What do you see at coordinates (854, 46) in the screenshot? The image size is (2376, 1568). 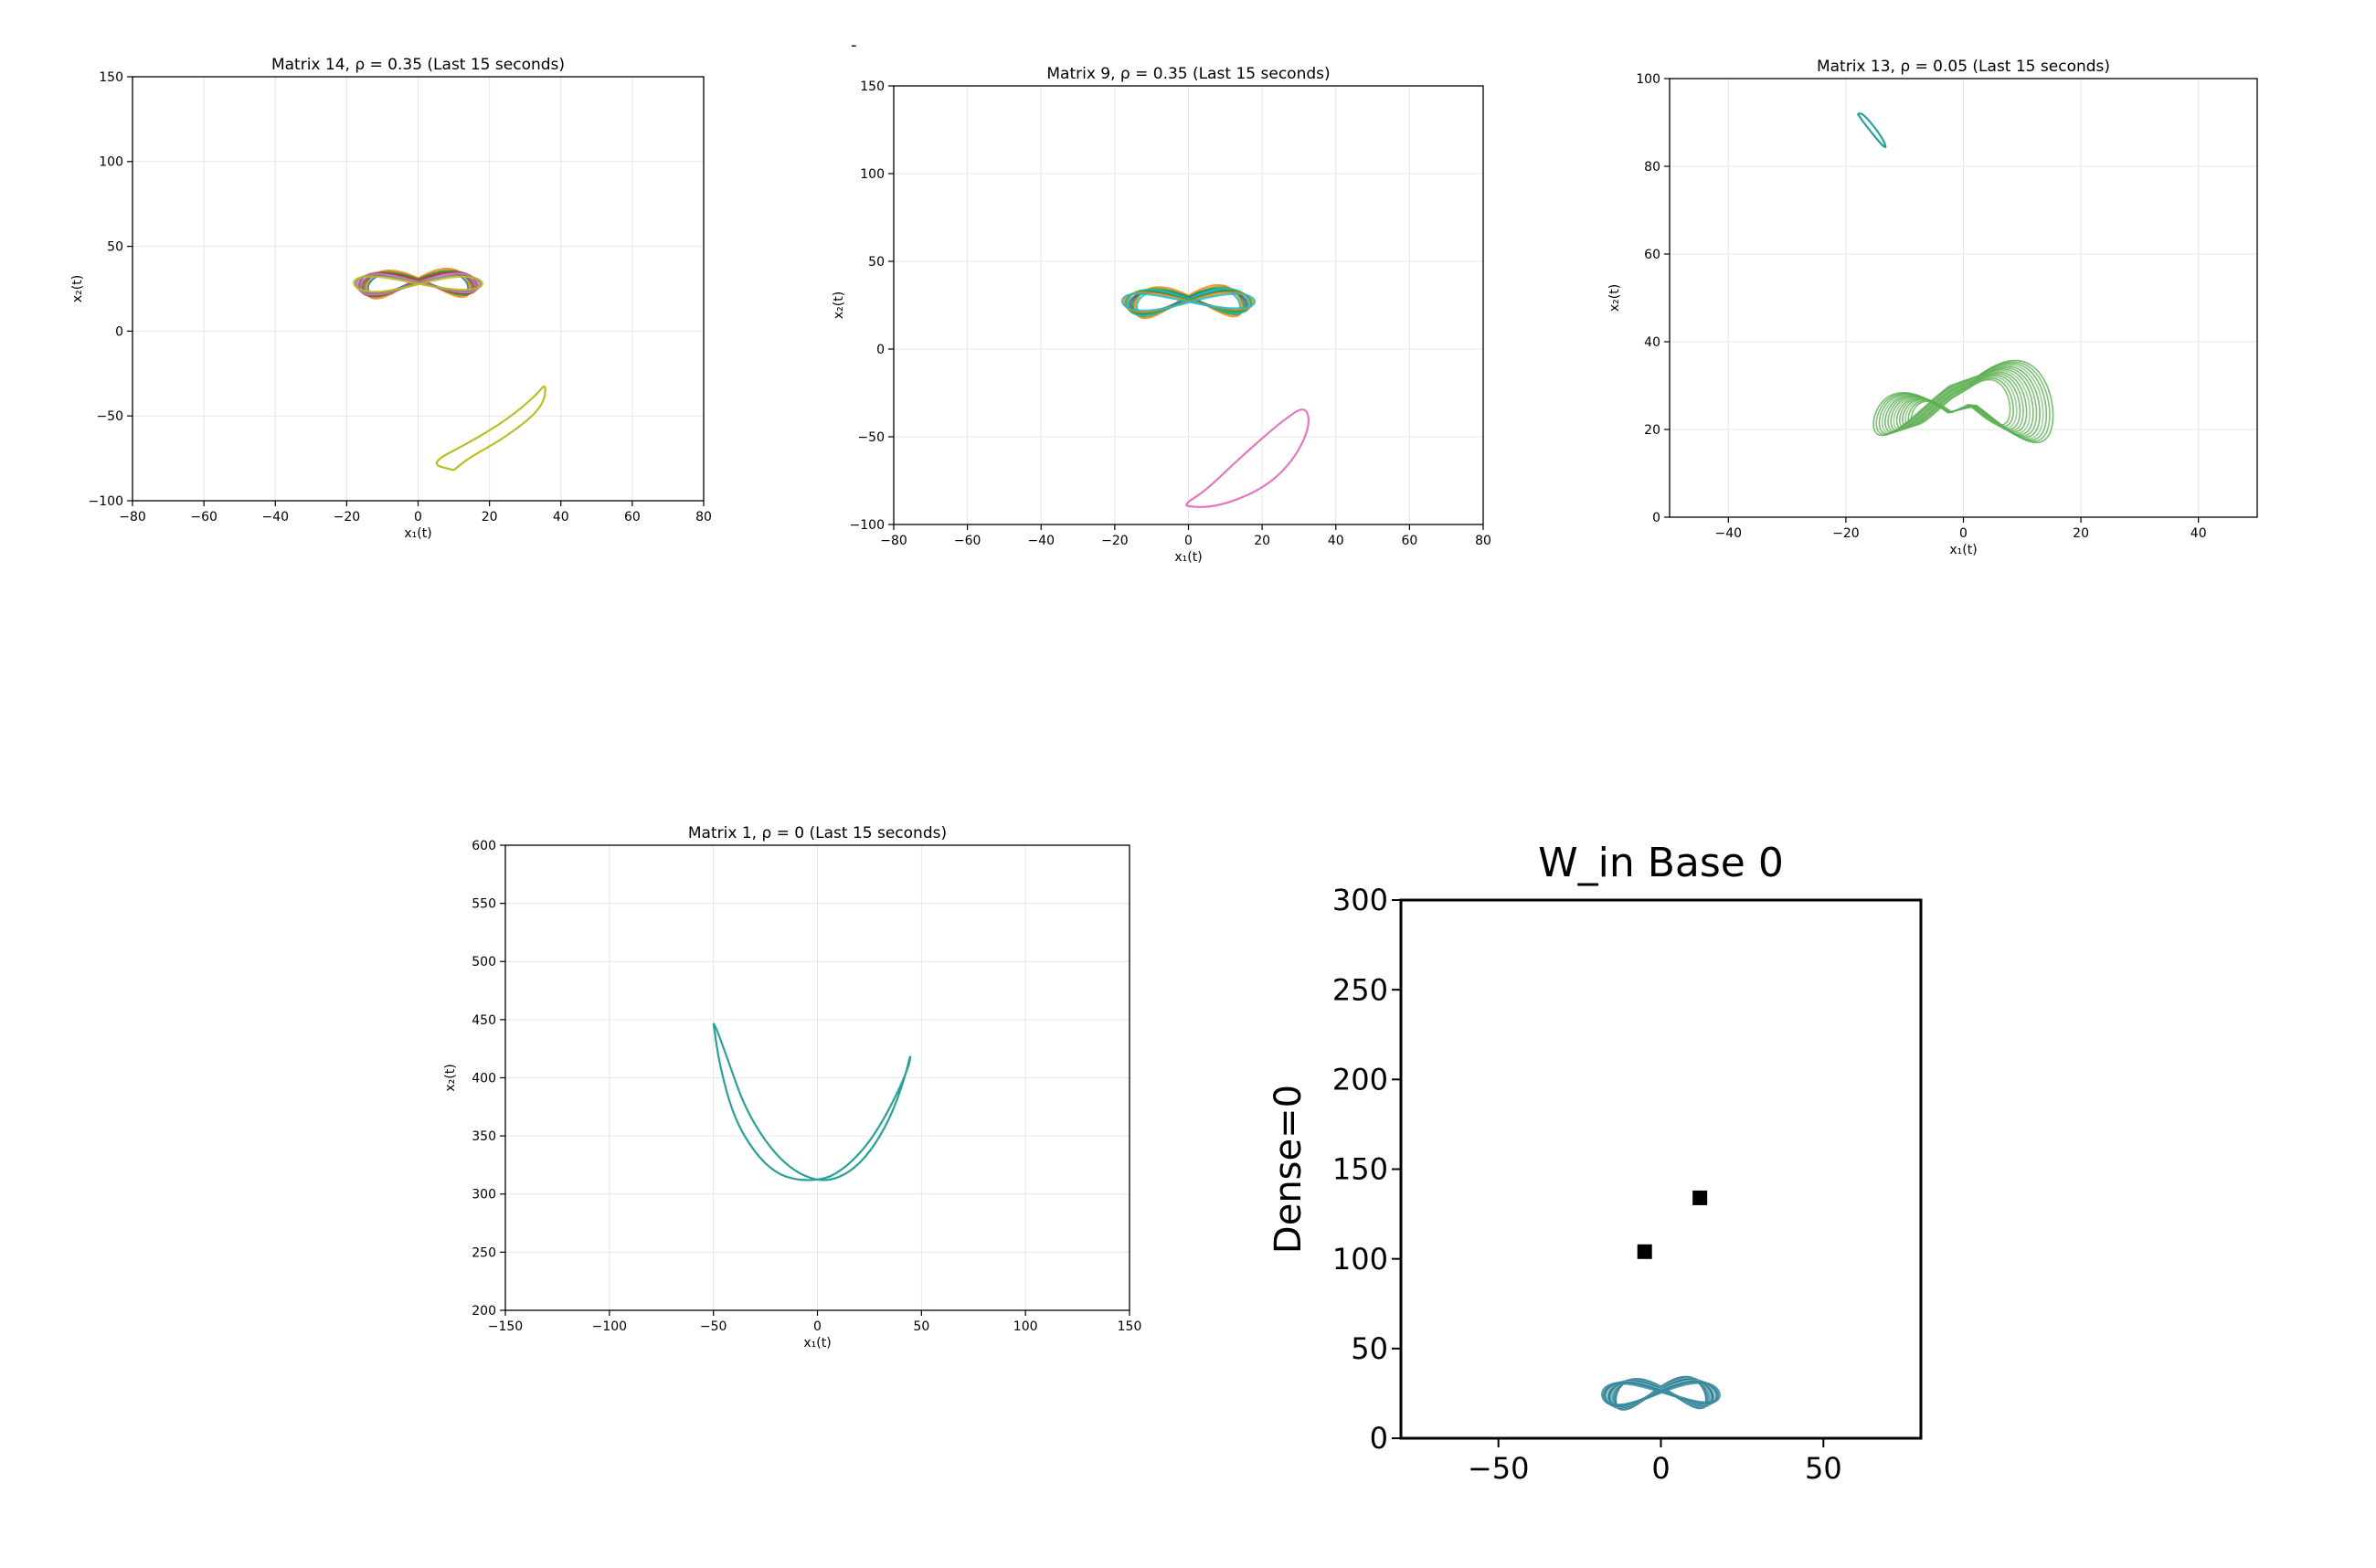 I see `stray-mark: -` at bounding box center [854, 46].